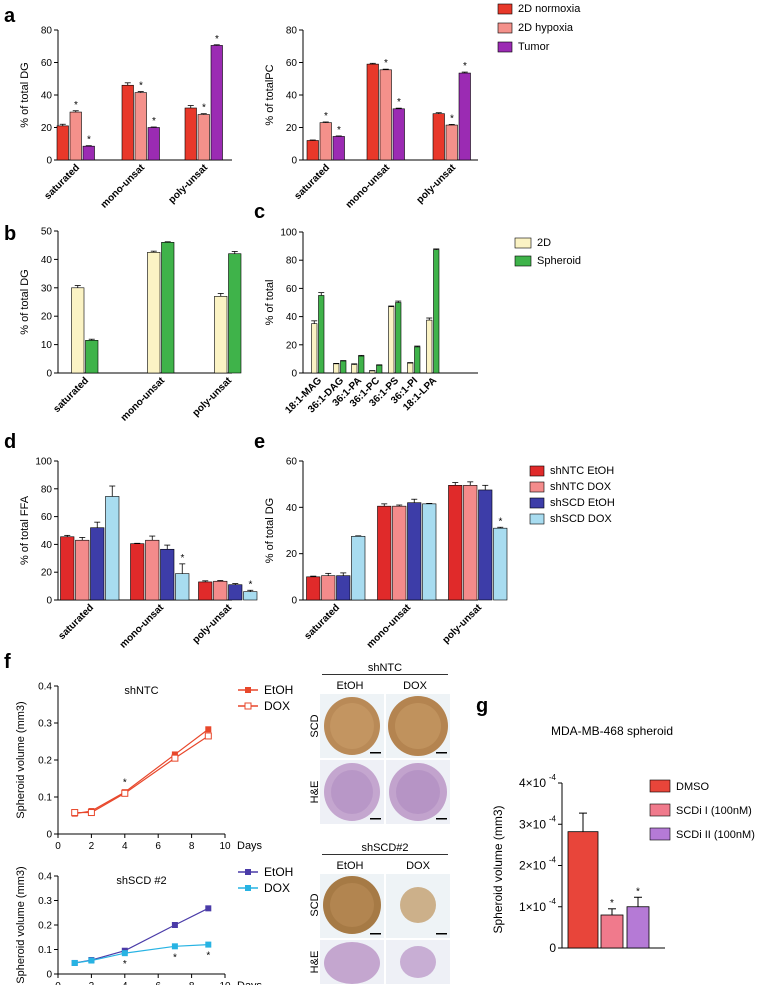 Image resolution: width=771 pixels, height=985 pixels. What do you see at coordinates (47, 232) in the screenshot?
I see `y-tick-label: 50` at bounding box center [47, 232].